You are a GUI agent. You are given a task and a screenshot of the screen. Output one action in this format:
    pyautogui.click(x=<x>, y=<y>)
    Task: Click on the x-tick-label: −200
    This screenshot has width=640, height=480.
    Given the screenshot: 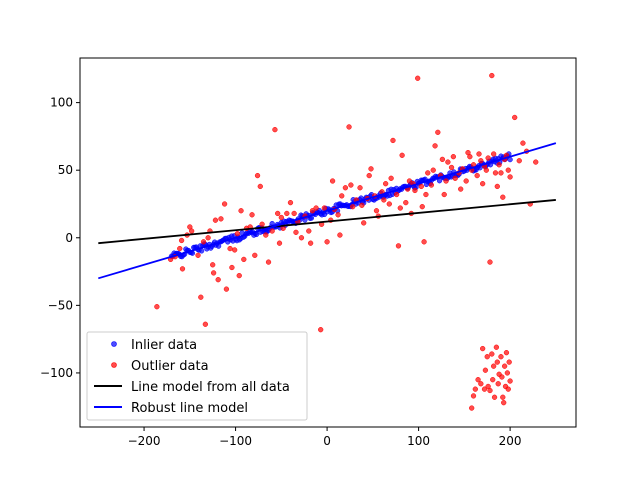 What is the action you would take?
    pyautogui.click(x=144, y=441)
    